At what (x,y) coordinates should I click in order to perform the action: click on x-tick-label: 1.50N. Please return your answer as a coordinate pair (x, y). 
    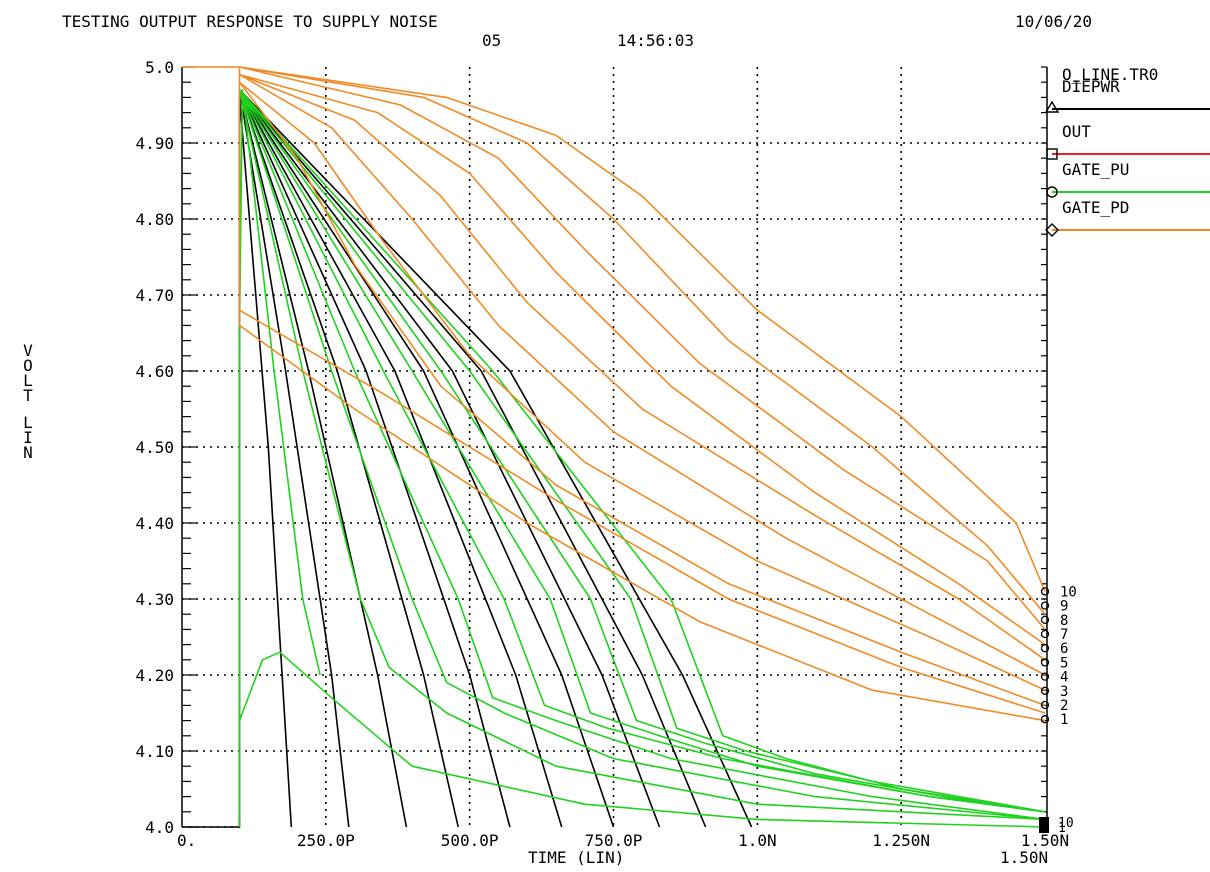
    Looking at the image, I should click on (1045, 840).